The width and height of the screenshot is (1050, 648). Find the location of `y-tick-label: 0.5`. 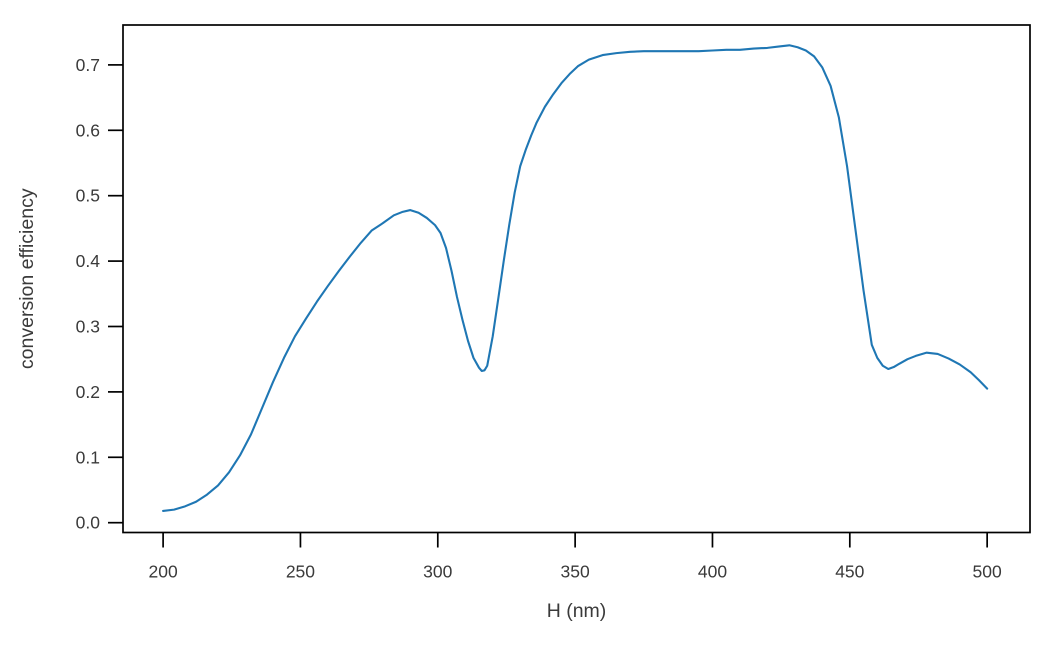

y-tick-label: 0.5 is located at coordinates (88, 196).